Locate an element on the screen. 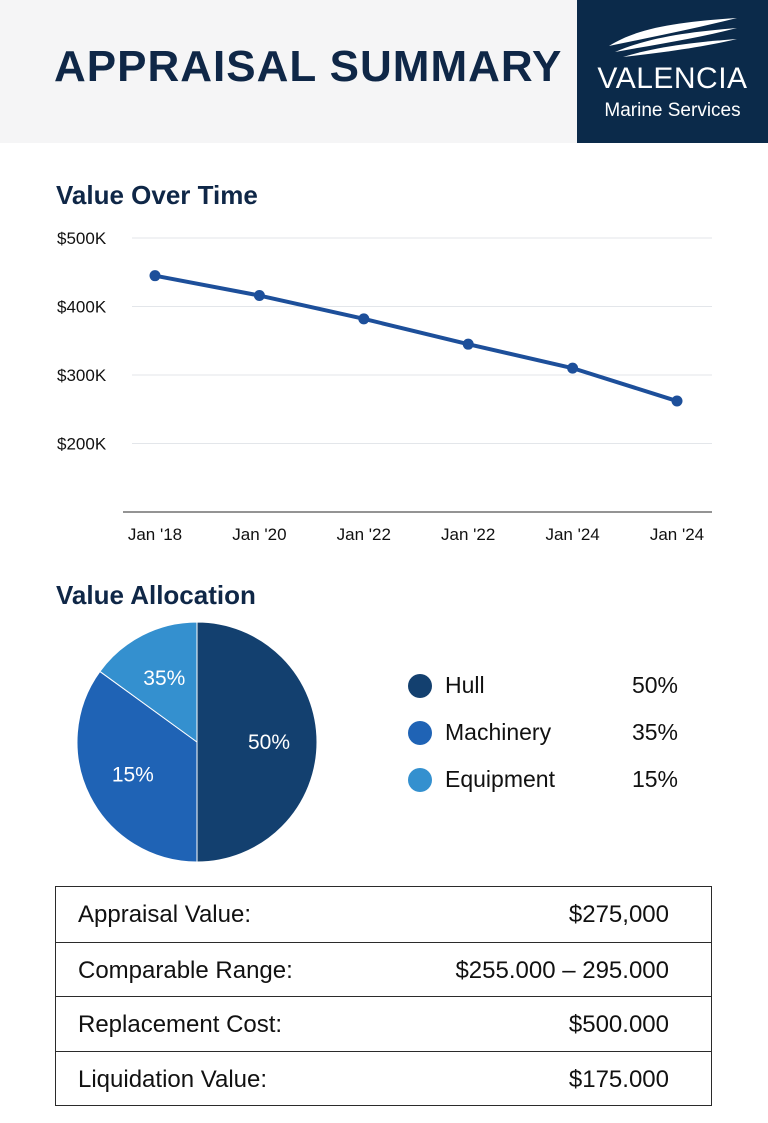 This screenshot has width=768, height=1123. pie-slice-label: 35% is located at coordinates (164, 678).